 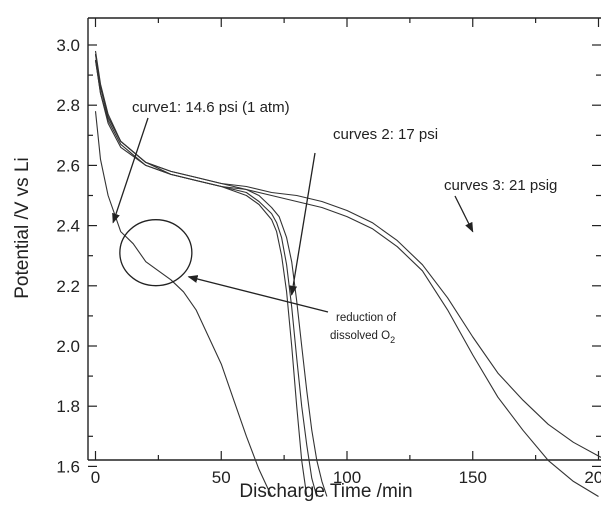 What do you see at coordinates (68, 165) in the screenshot?
I see `y-tick-label: 2.6` at bounding box center [68, 165].